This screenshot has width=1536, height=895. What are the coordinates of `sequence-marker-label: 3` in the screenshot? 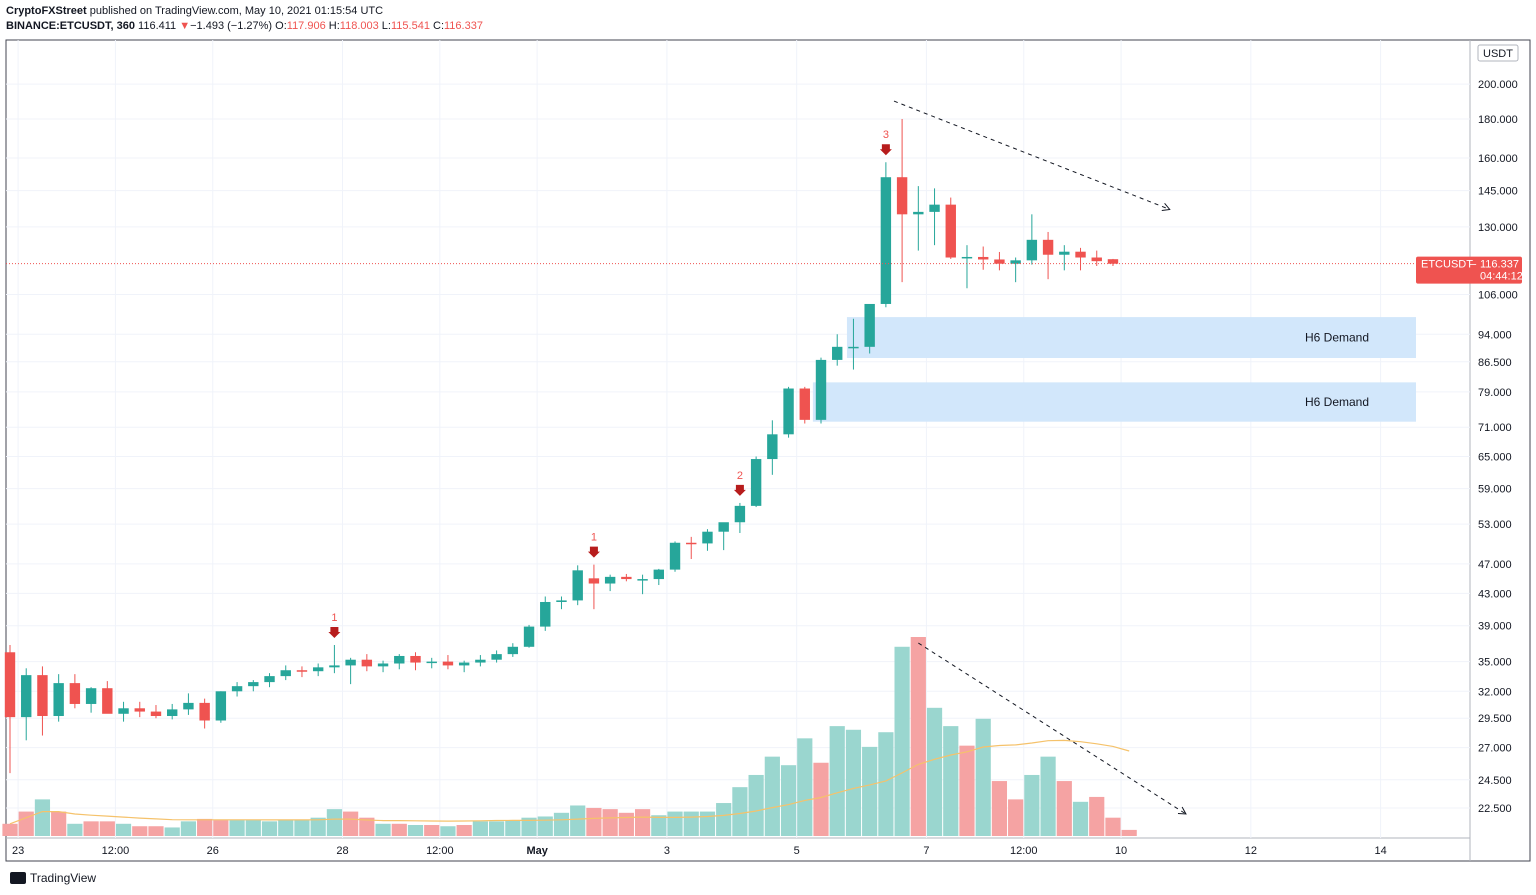 It's located at (886, 135).